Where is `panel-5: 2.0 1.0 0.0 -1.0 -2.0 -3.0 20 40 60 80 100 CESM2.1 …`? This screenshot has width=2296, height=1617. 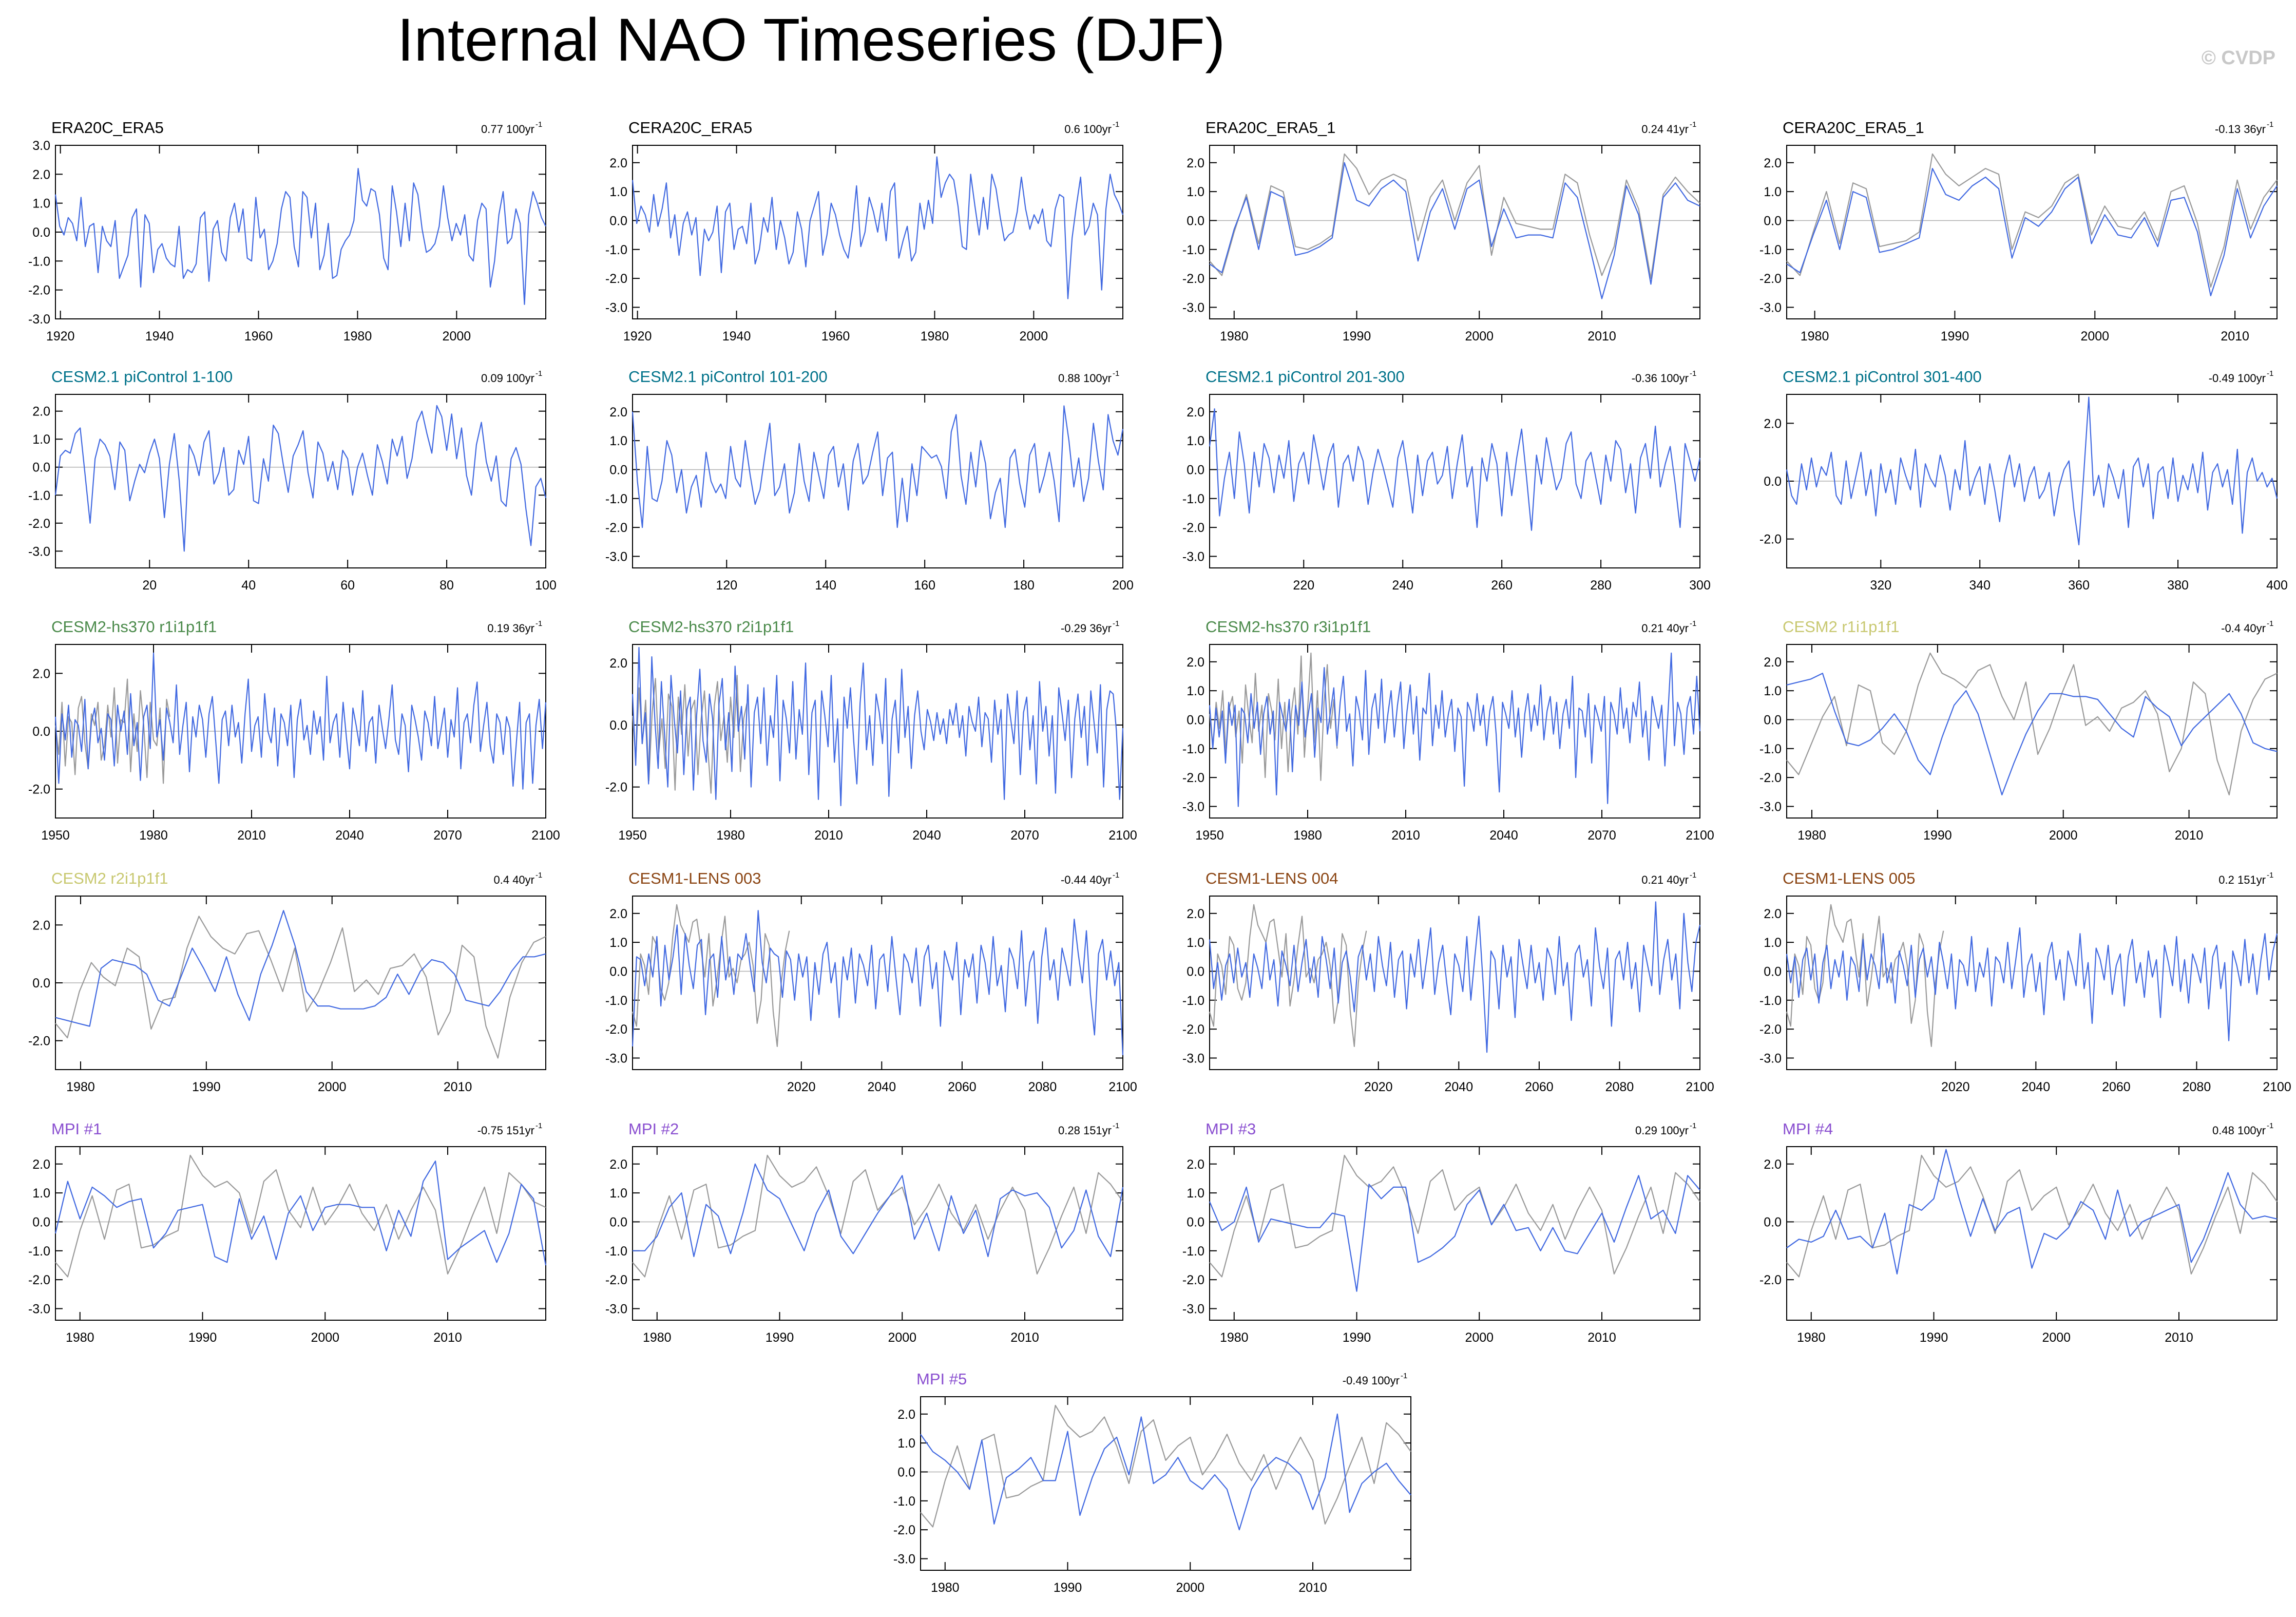
panel-5: 2.0 1.0 0.0 -1.0 -2.0 -3.0 20 40 60 80 100 CESM2.1 … is located at coordinates (292, 481).